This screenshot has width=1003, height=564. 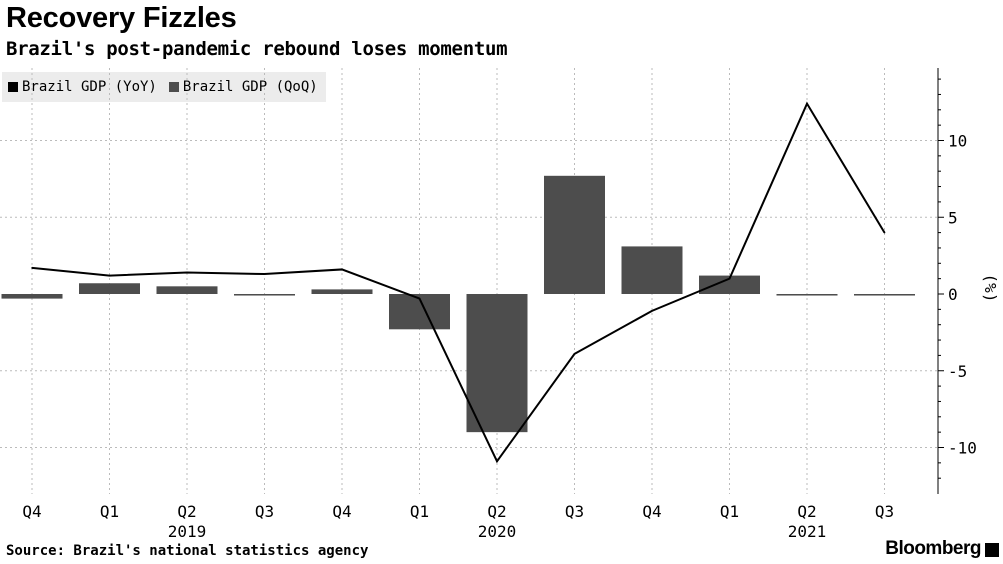 I want to click on legend-item-yoy: Brazil GDP (YoY), so click(x=82, y=87).